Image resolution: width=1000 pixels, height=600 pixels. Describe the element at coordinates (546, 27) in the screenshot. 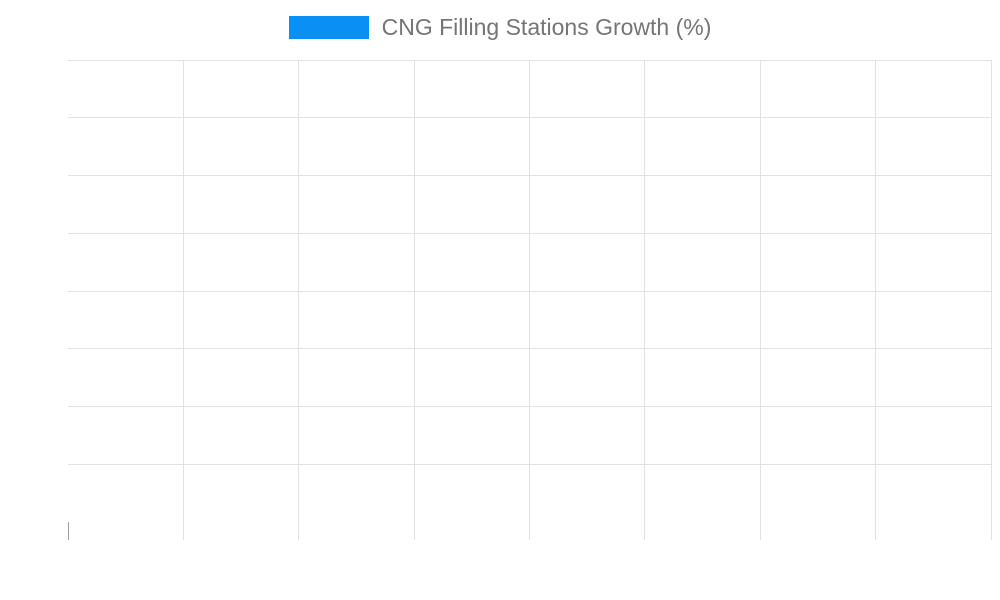

I see `legend-label: CNG Filling Stations Growth (%)` at that location.